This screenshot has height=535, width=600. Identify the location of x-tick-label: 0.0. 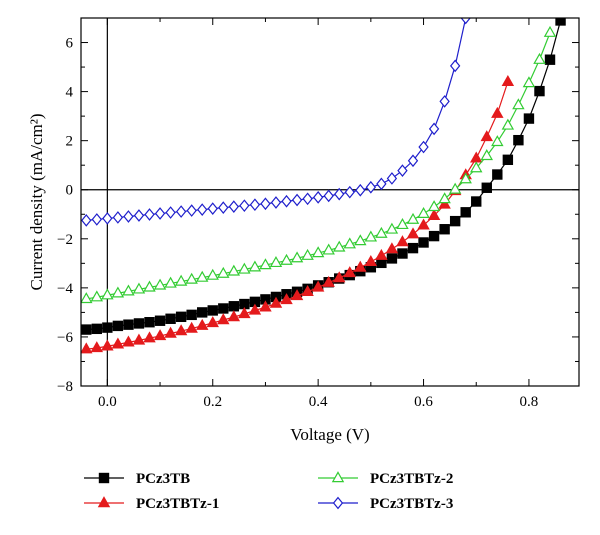
(107, 402).